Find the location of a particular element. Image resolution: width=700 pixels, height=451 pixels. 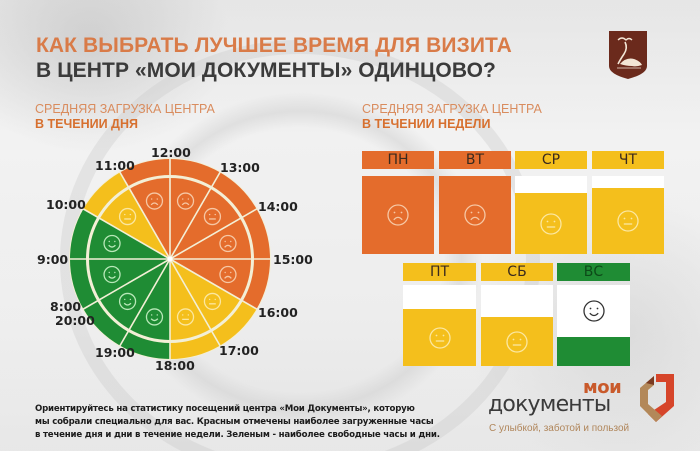

week-subtitle-line-2: В ТЕЧЕНИИ НЕДЕЛИ is located at coordinates (426, 124).